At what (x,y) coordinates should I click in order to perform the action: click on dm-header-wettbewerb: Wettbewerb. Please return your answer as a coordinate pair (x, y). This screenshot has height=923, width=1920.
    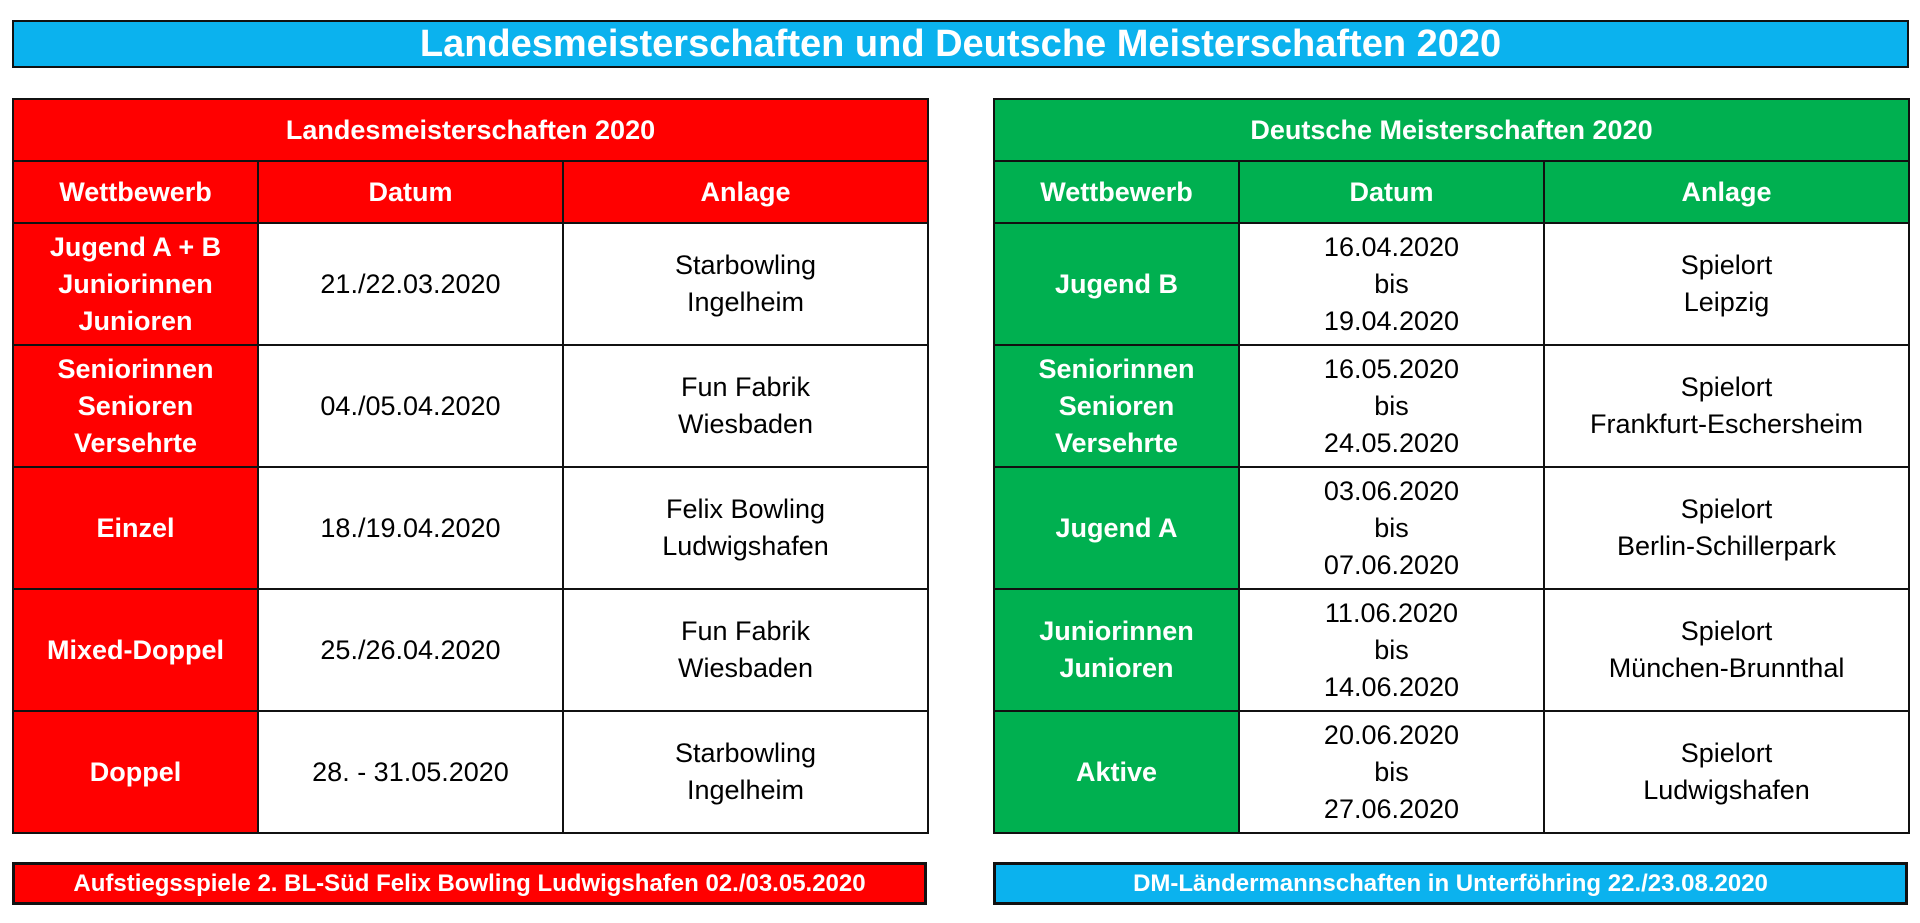
    Looking at the image, I should click on (1116, 192).